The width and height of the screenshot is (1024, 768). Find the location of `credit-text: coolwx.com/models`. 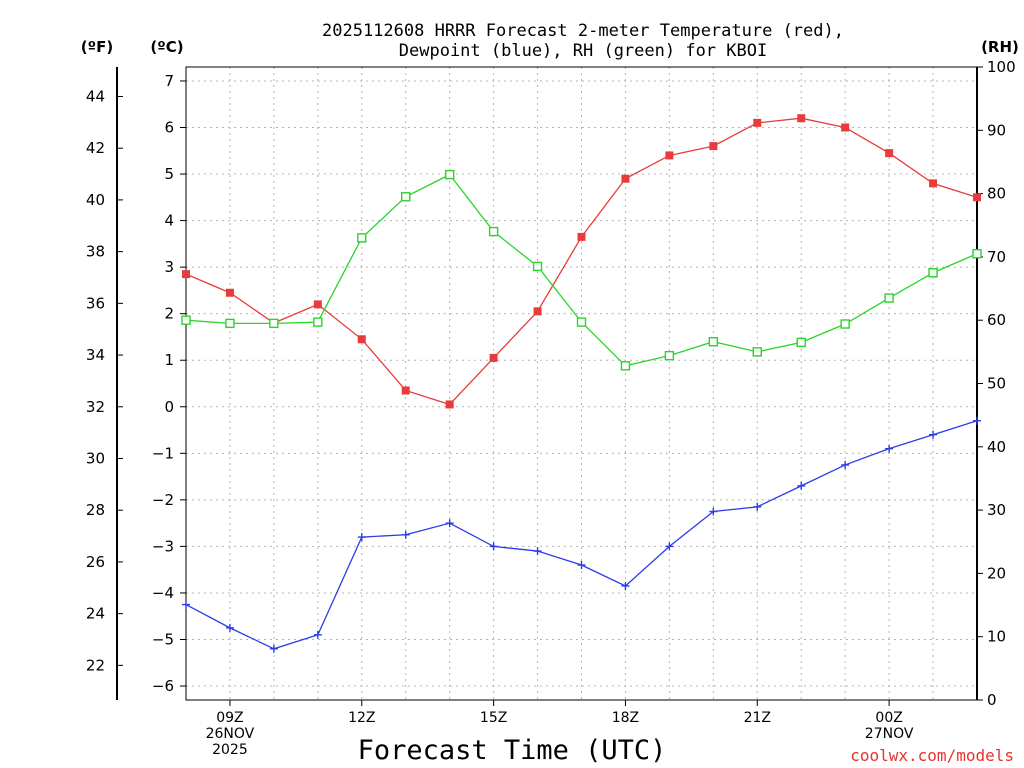

credit-text: coolwx.com/models is located at coordinates (932, 755).